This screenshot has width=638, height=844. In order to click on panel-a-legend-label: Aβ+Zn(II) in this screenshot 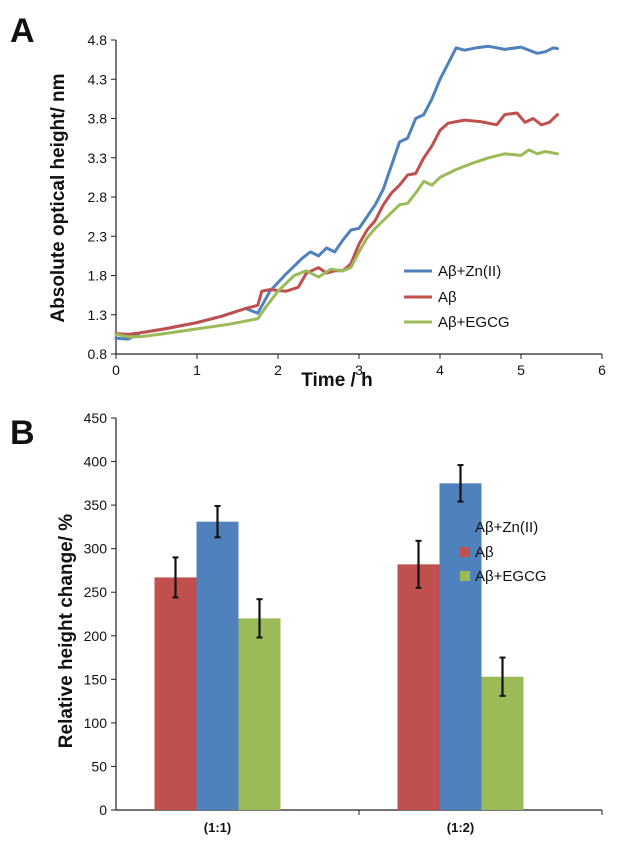, I will do `click(469, 271)`.